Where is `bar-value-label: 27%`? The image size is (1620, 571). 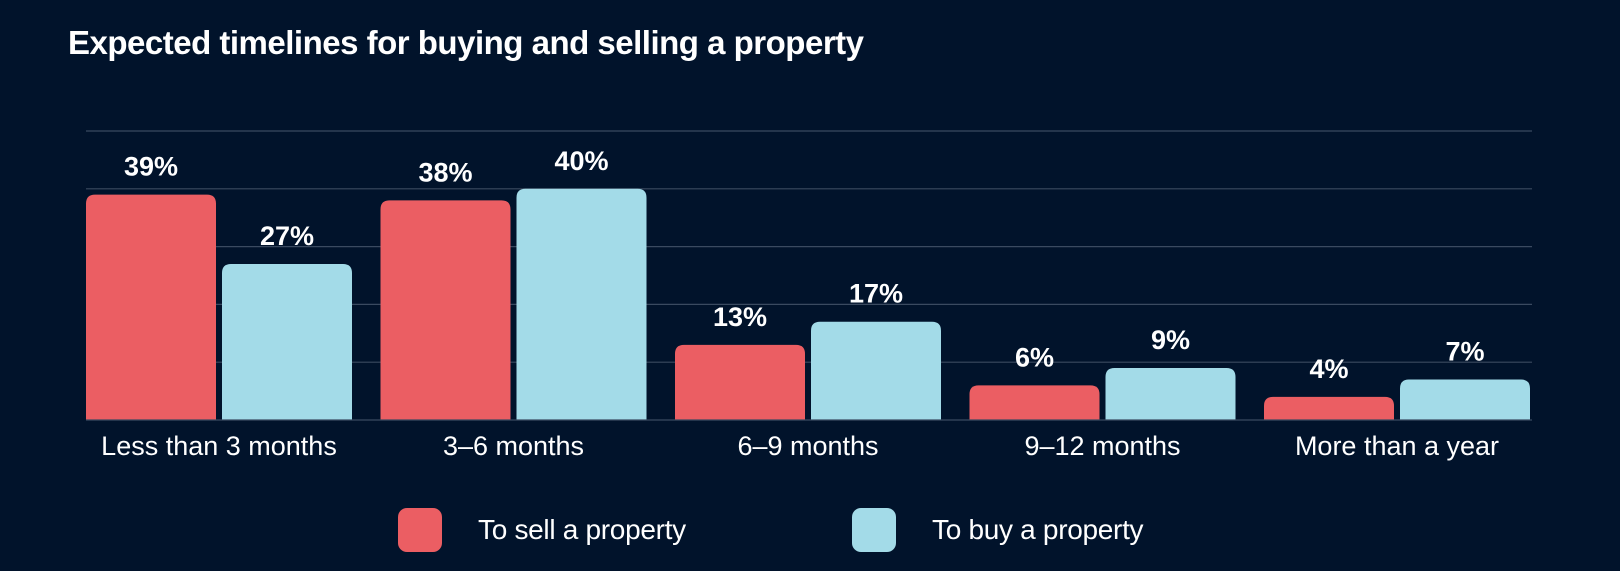
bar-value-label: 27% is located at coordinates (287, 236).